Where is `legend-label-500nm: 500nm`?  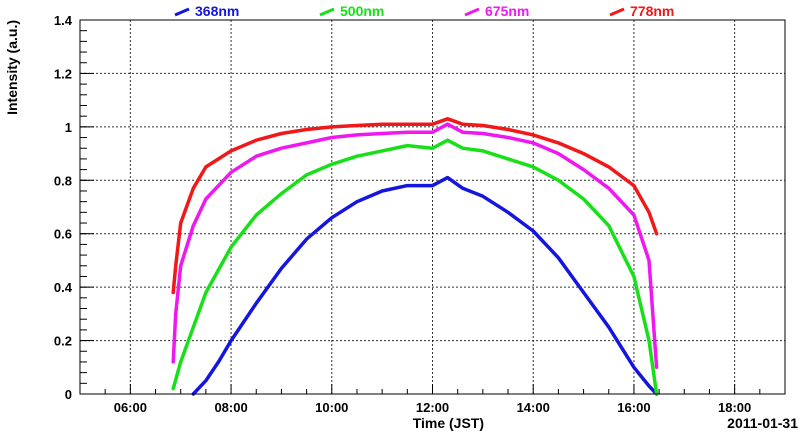
legend-label-500nm: 500nm is located at coordinates (362, 11).